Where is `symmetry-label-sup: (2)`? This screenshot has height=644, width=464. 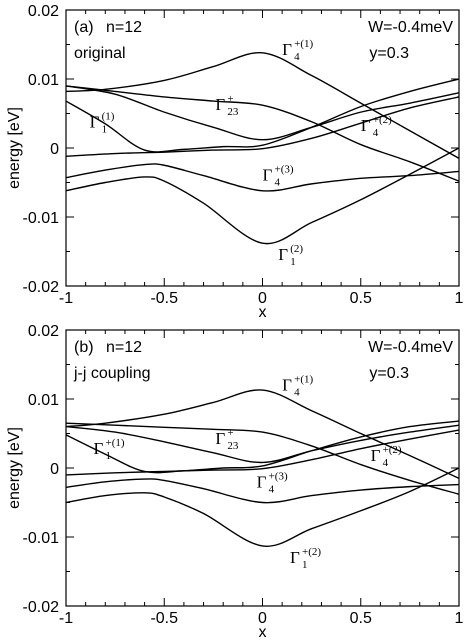 symmetry-label-sup: (2) is located at coordinates (296, 249).